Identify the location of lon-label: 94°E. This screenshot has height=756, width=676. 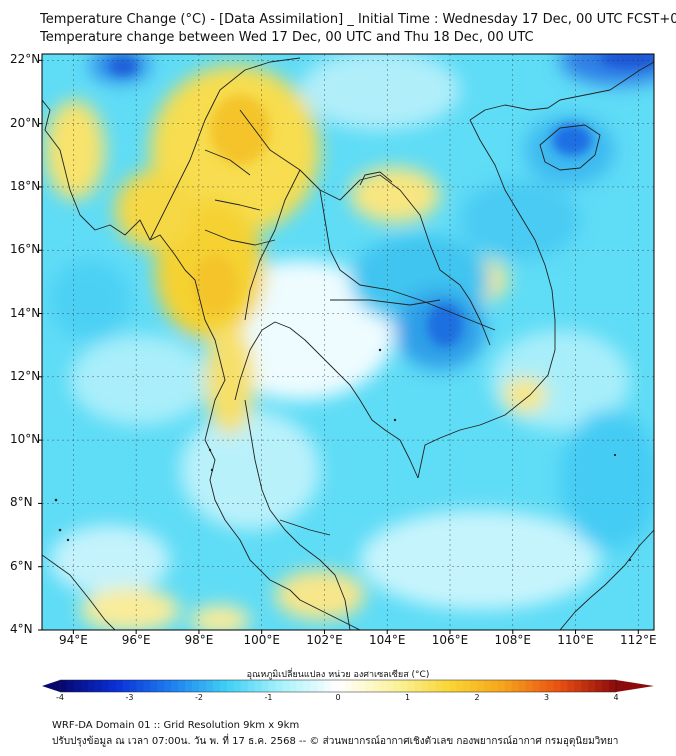
(73, 640).